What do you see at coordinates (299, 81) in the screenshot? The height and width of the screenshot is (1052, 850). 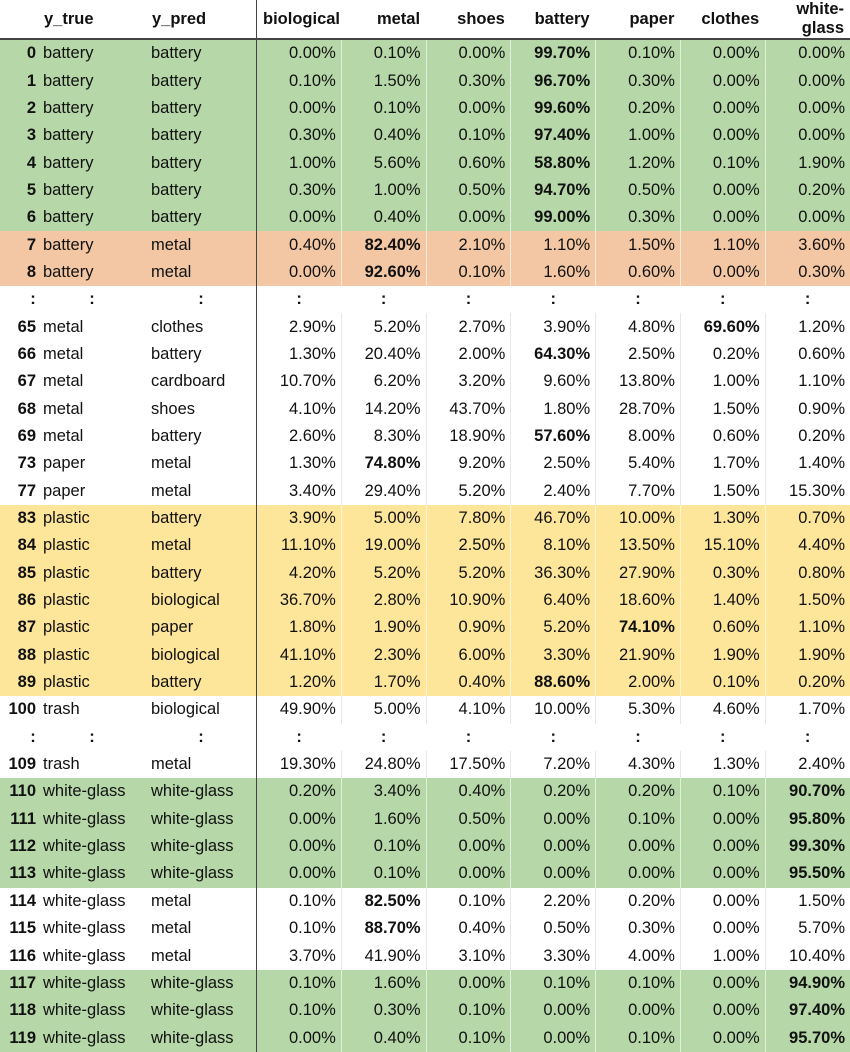 I see `prob-cell-biological: 0.10%` at bounding box center [299, 81].